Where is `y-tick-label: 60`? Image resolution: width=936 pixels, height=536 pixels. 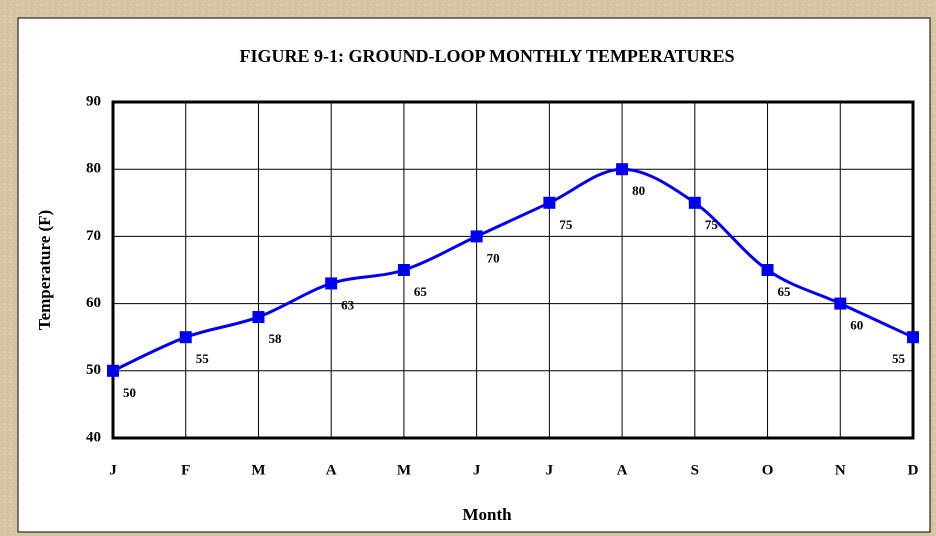 y-tick-label: 60 is located at coordinates (93, 303).